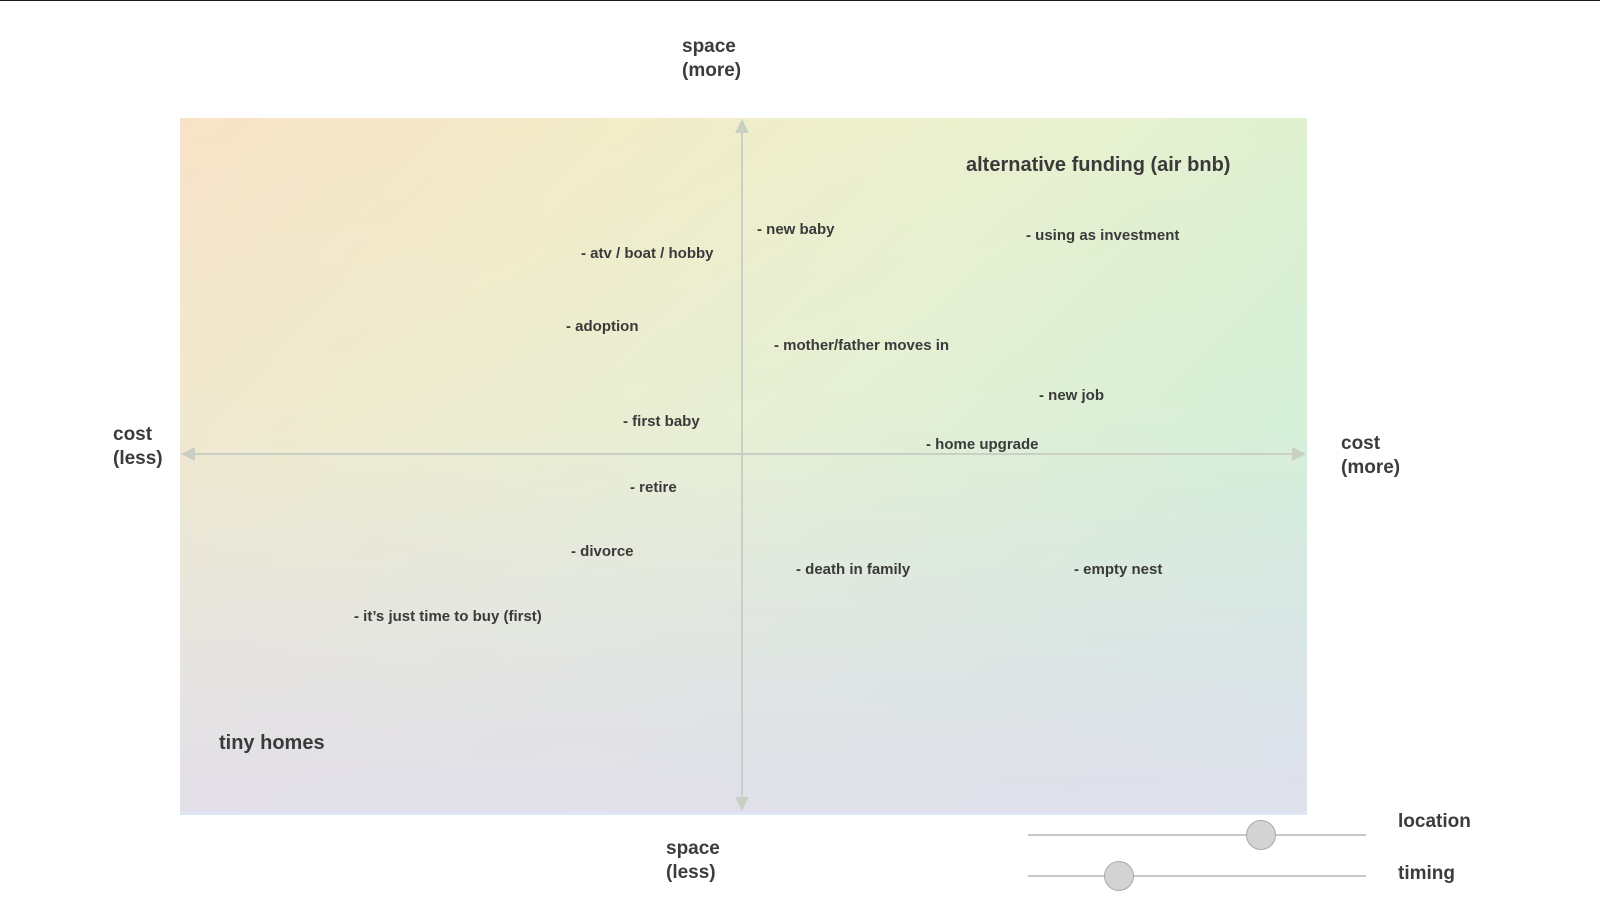 The height and width of the screenshot is (901, 1600). Describe the element at coordinates (1361, 443) in the screenshot. I see `axis-label-cost-more-line1: cost` at that location.